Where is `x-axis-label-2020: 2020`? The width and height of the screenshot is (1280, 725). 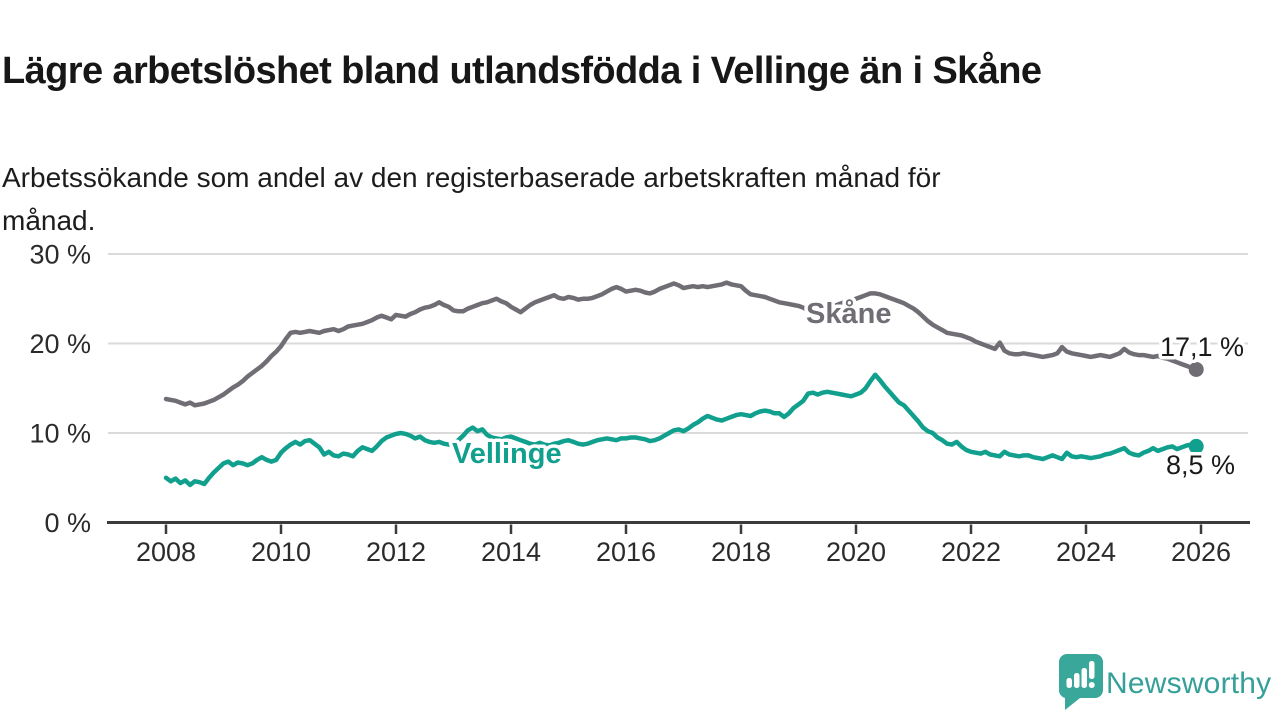
x-axis-label-2020: 2020 is located at coordinates (856, 552).